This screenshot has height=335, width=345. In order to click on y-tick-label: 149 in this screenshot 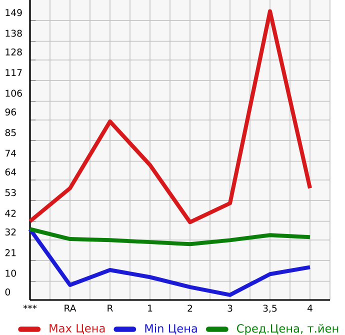, I will do `click(14, 12)`.